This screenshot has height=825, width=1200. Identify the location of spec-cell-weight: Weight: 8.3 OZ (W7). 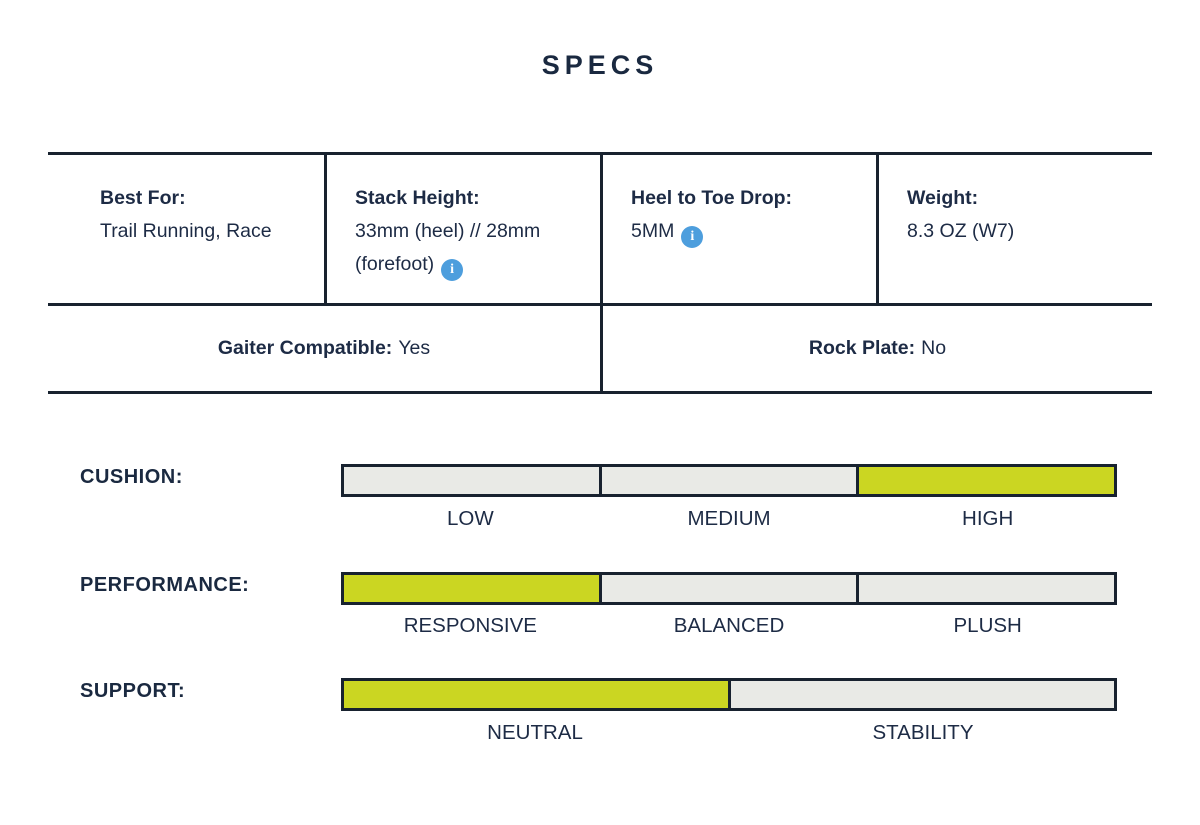
(1014, 229).